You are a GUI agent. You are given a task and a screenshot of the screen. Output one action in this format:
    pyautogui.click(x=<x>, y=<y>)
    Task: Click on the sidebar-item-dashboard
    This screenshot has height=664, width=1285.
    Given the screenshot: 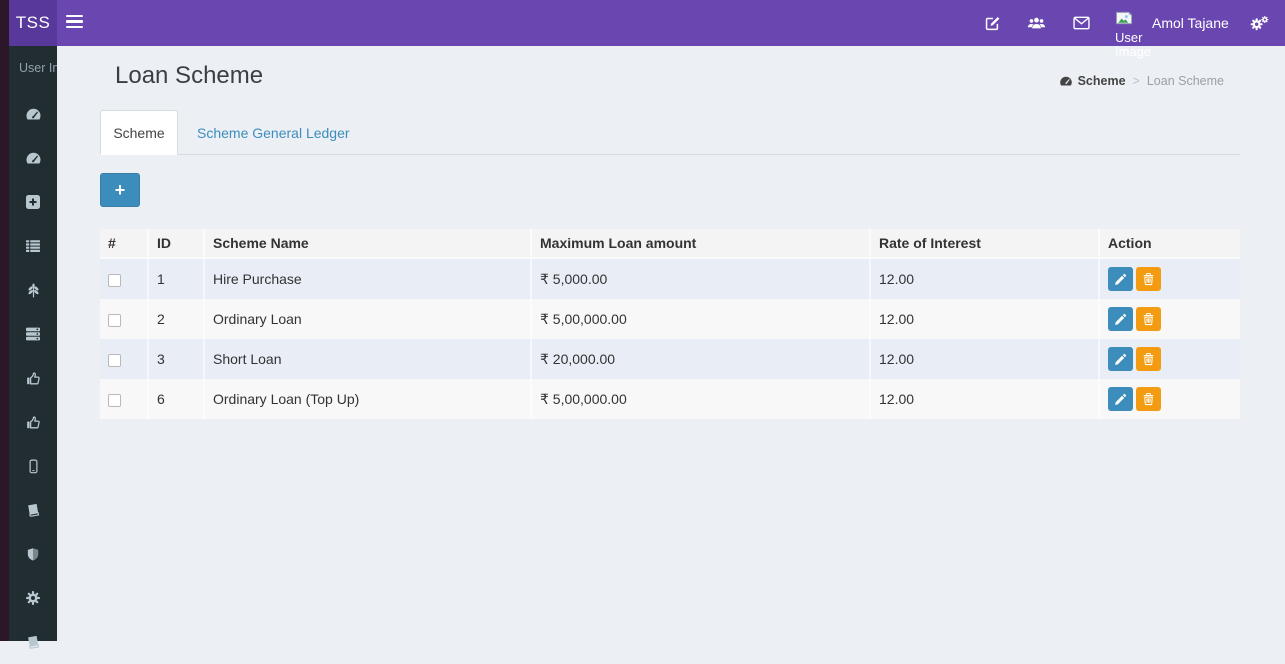 What is the action you would take?
    pyautogui.click(x=33, y=114)
    